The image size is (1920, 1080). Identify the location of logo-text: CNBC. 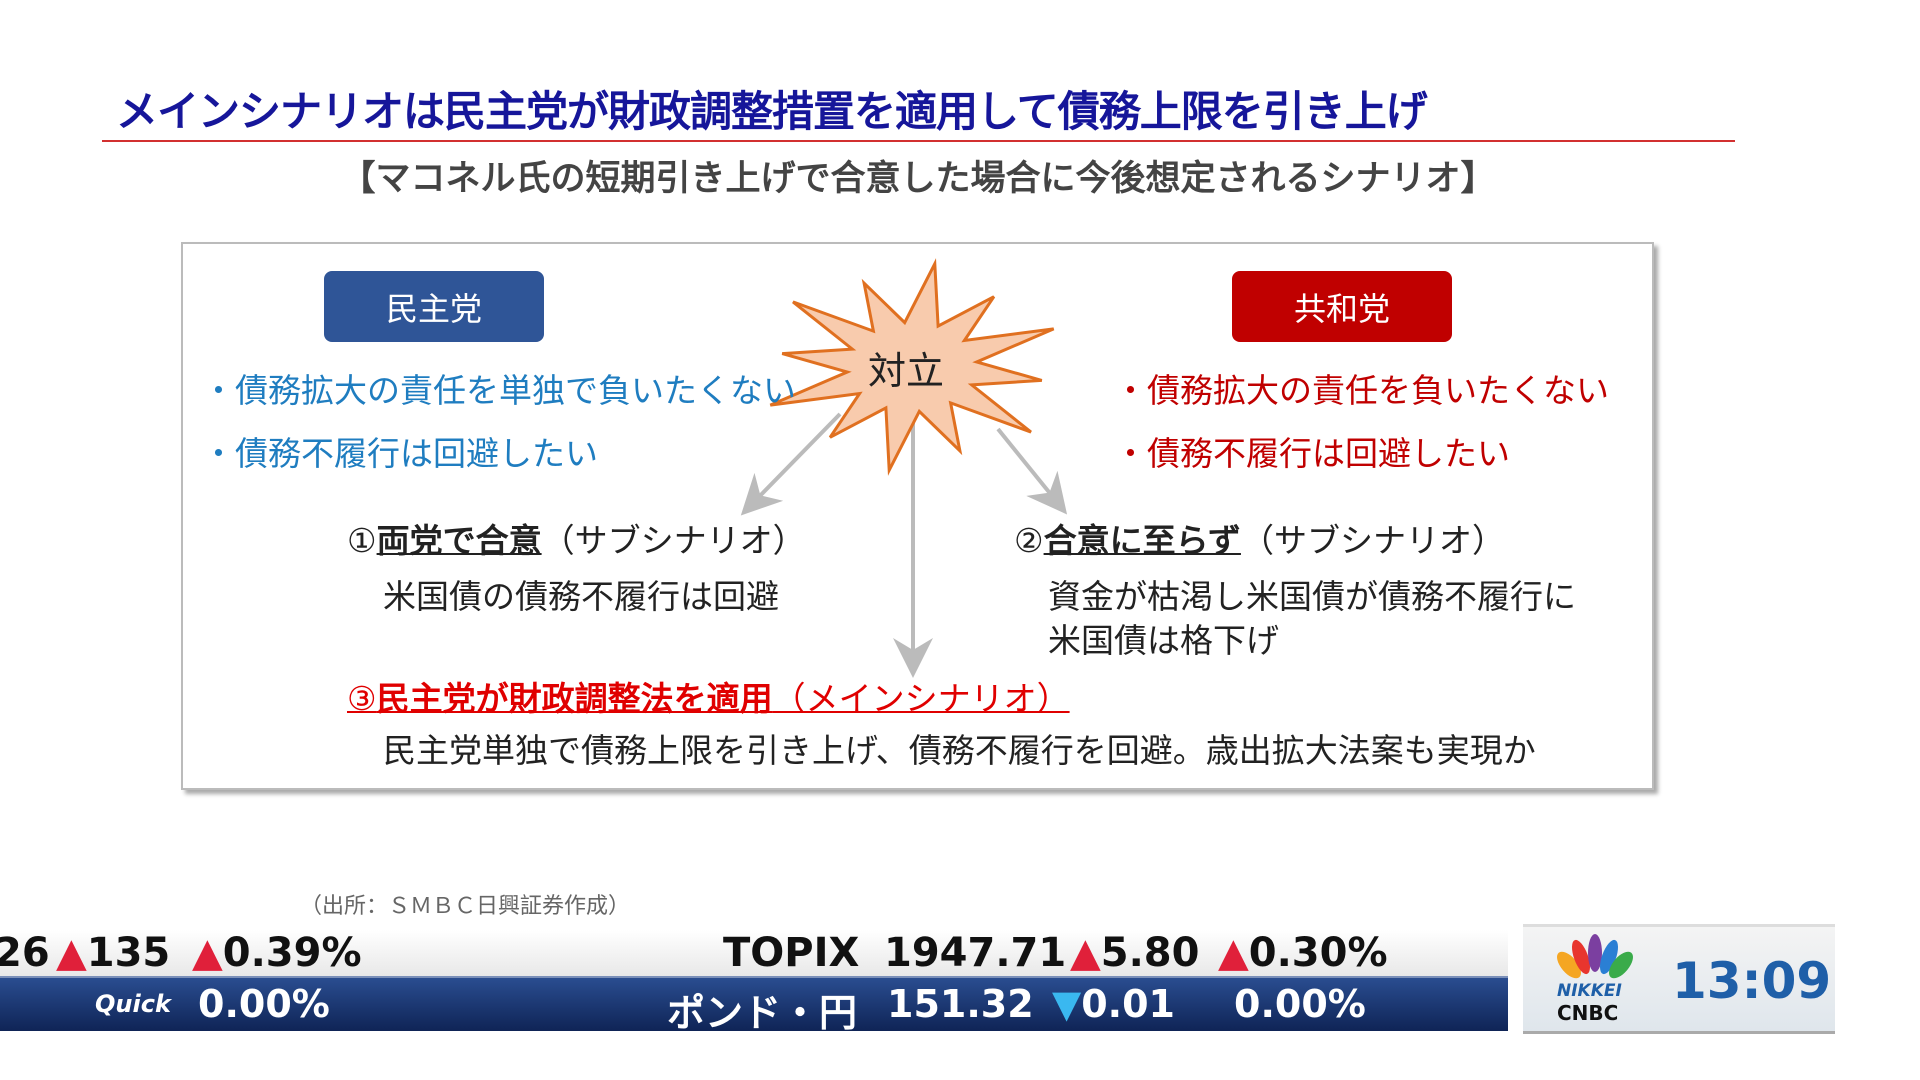
(1588, 1013).